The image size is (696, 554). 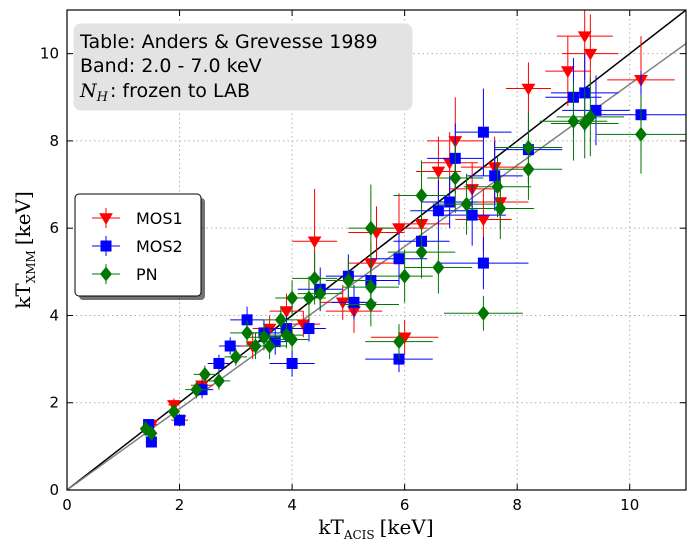 I want to click on legend-label-mos1: MOS1, so click(x=159, y=218).